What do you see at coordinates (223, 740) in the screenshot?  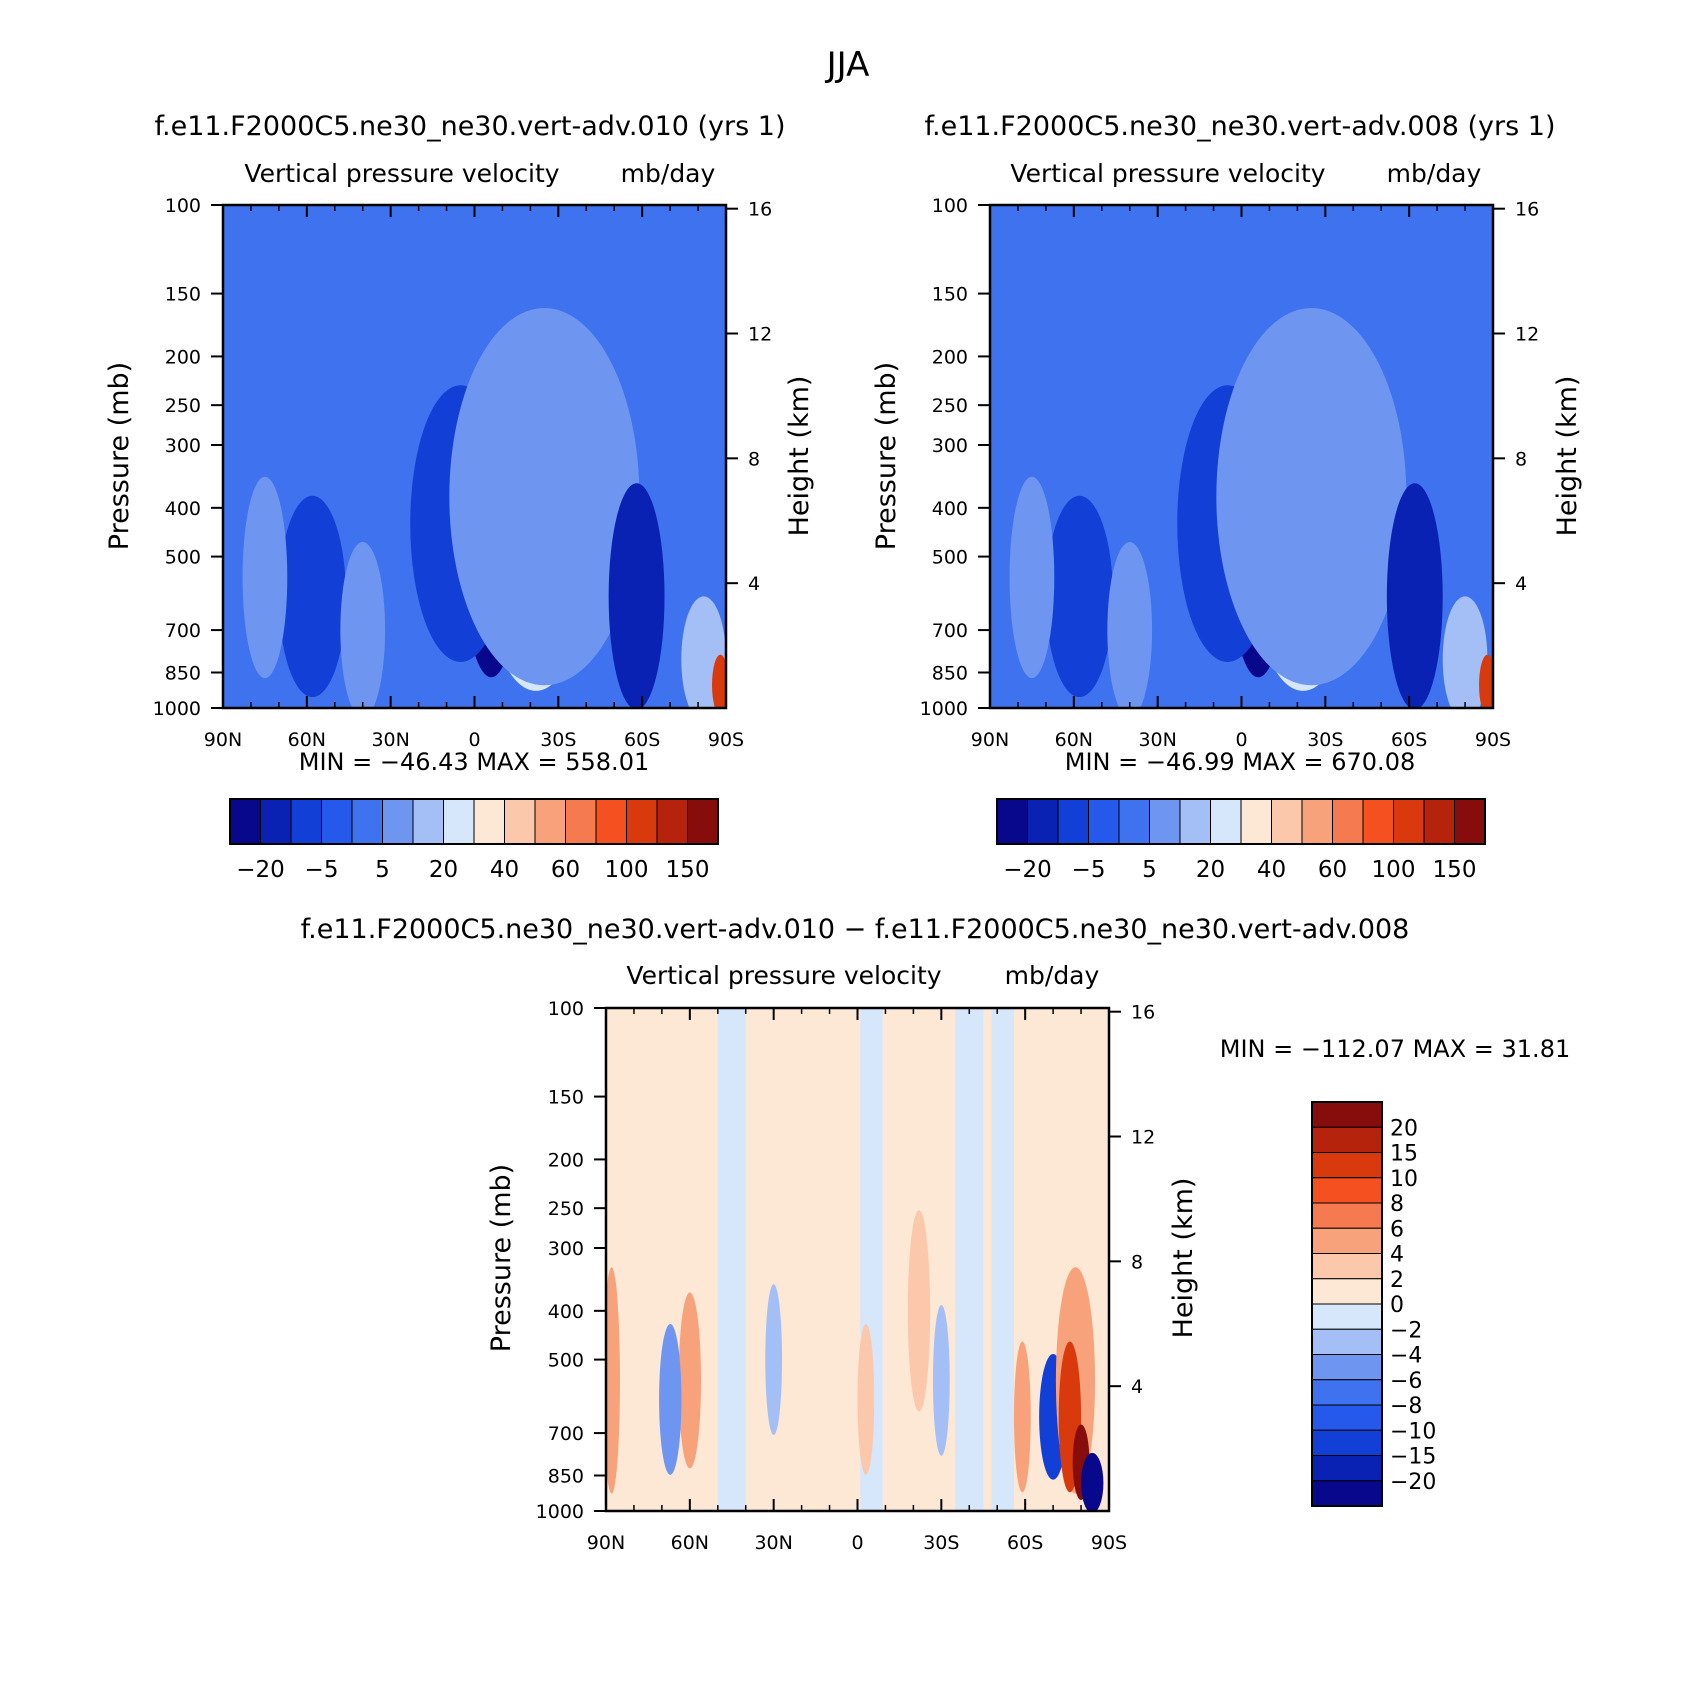 I see `panel-1-x-tick-label: 90N` at bounding box center [223, 740].